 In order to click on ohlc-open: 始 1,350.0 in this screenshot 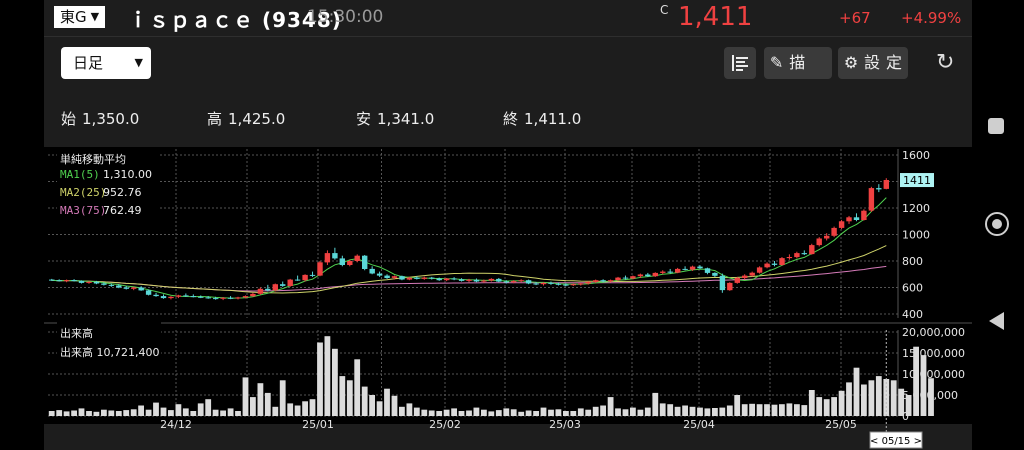, I will do `click(100, 118)`.